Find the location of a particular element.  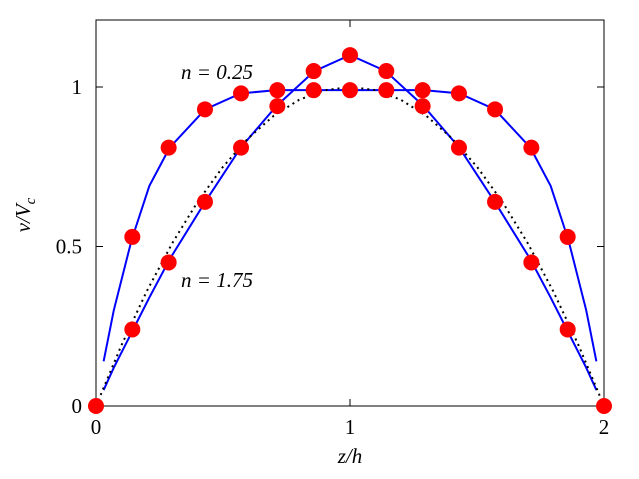

x-axis-label: z/h is located at coordinates (350, 456).